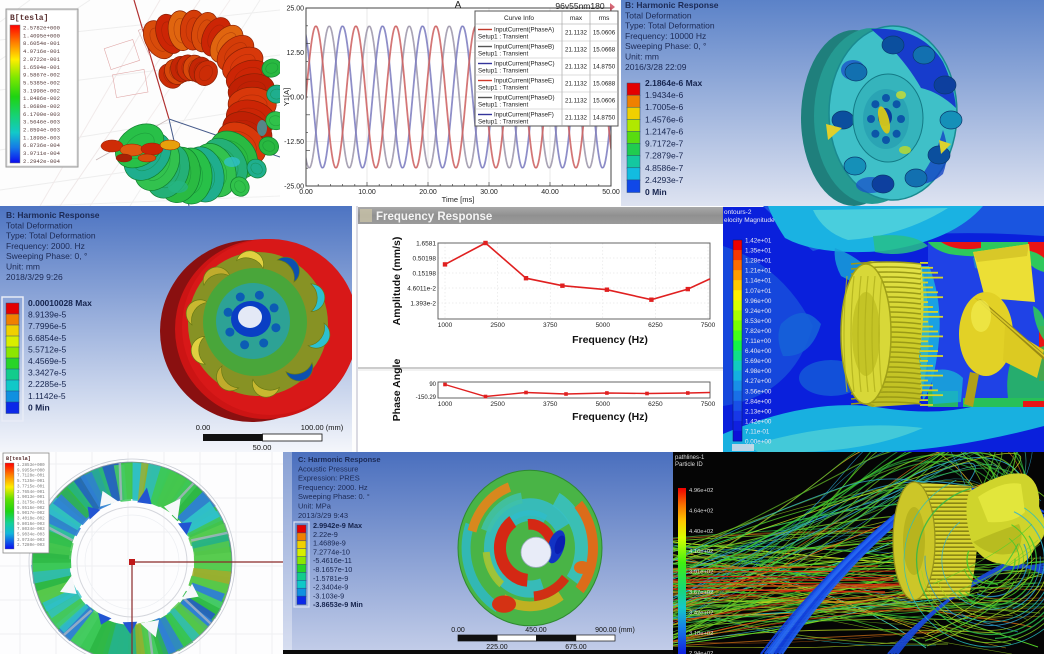  I want to click on svg-text: 15.0606, so click(604, 101).